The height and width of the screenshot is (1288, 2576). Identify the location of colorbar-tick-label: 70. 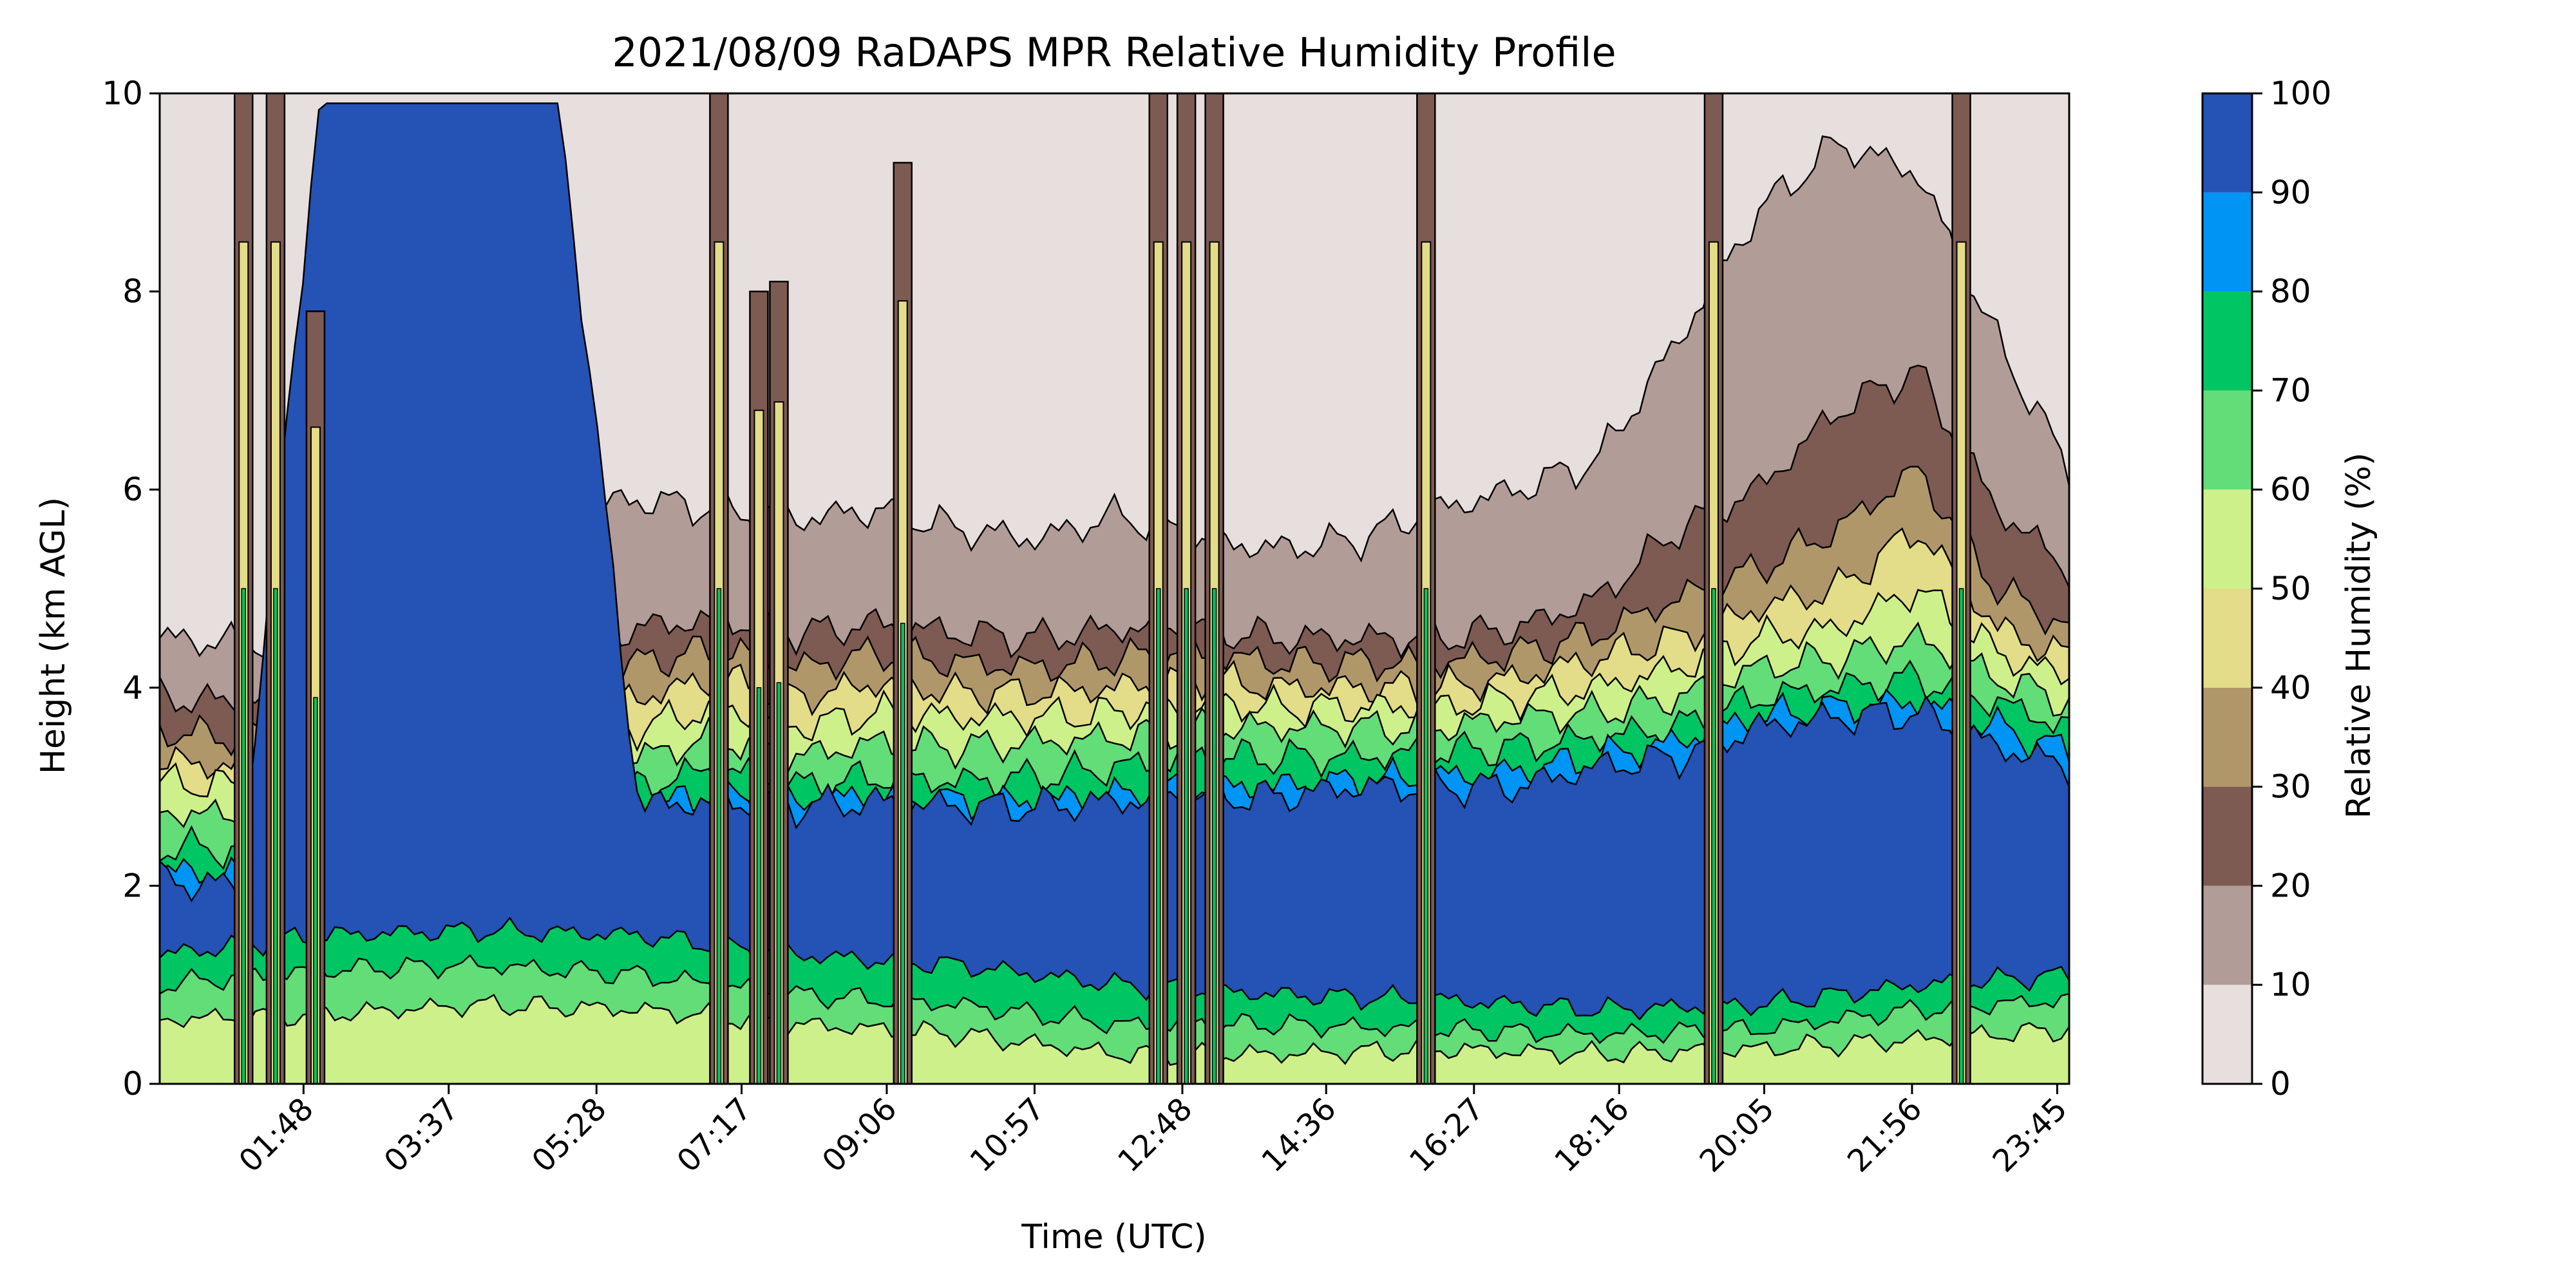
(2291, 390).